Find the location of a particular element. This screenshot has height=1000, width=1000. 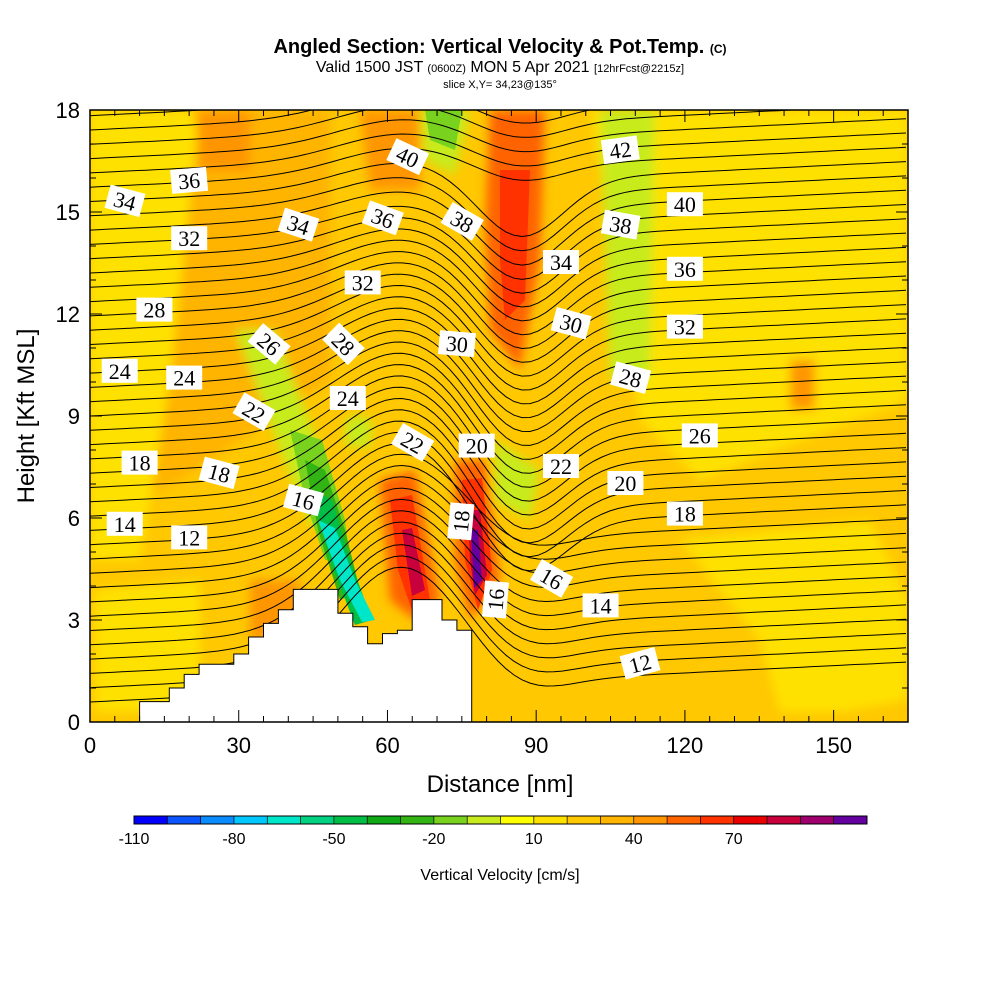

theta-label: 20 is located at coordinates (476, 446).